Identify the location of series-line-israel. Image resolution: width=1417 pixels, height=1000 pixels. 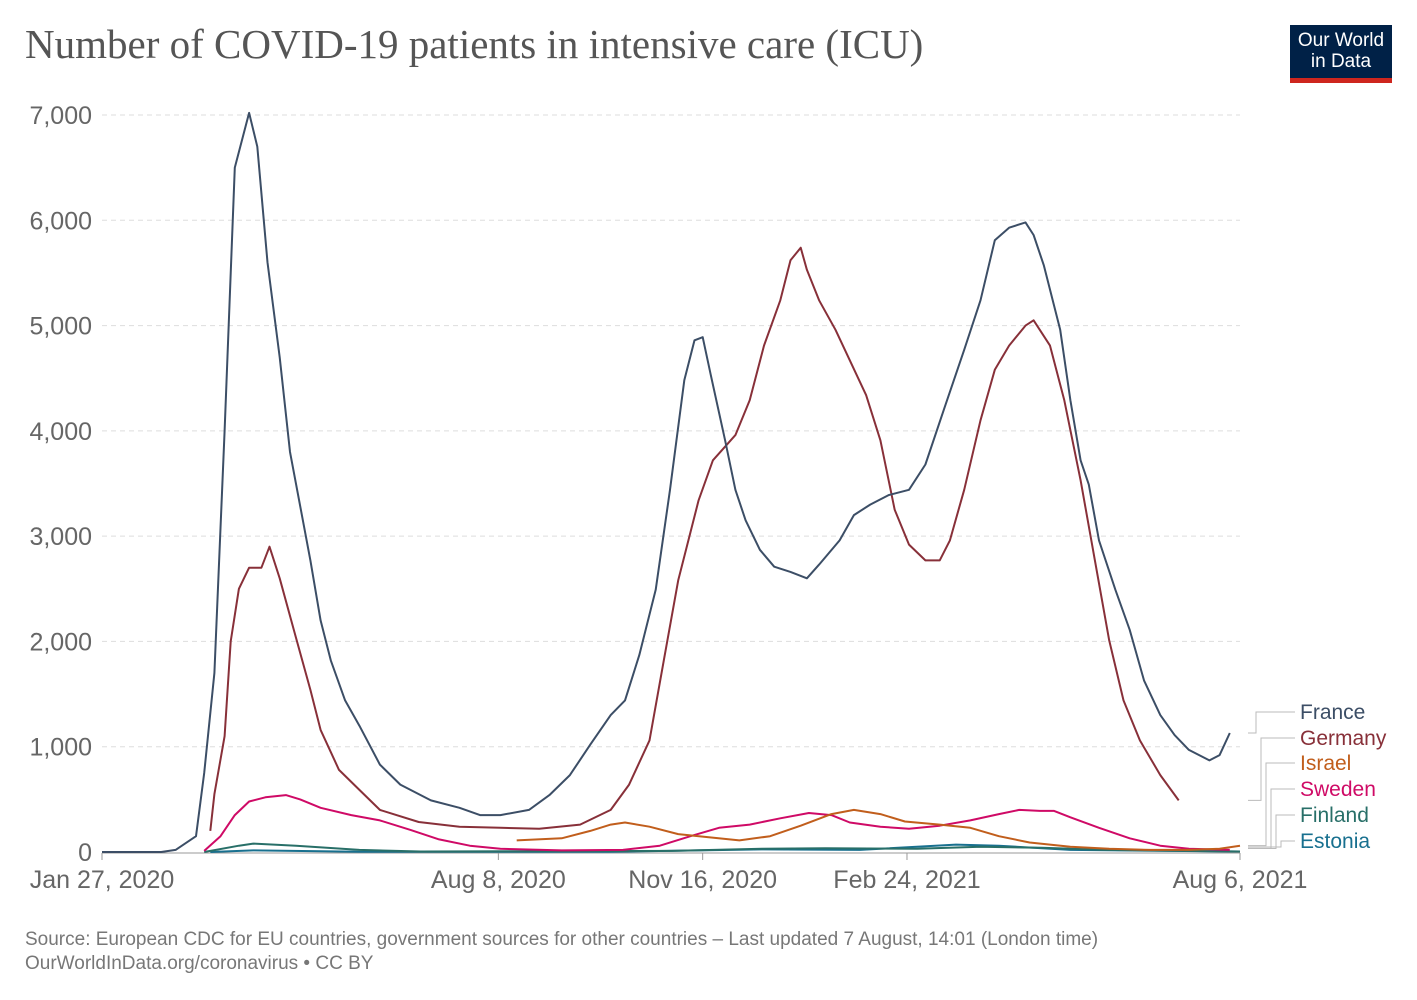
(878, 829).